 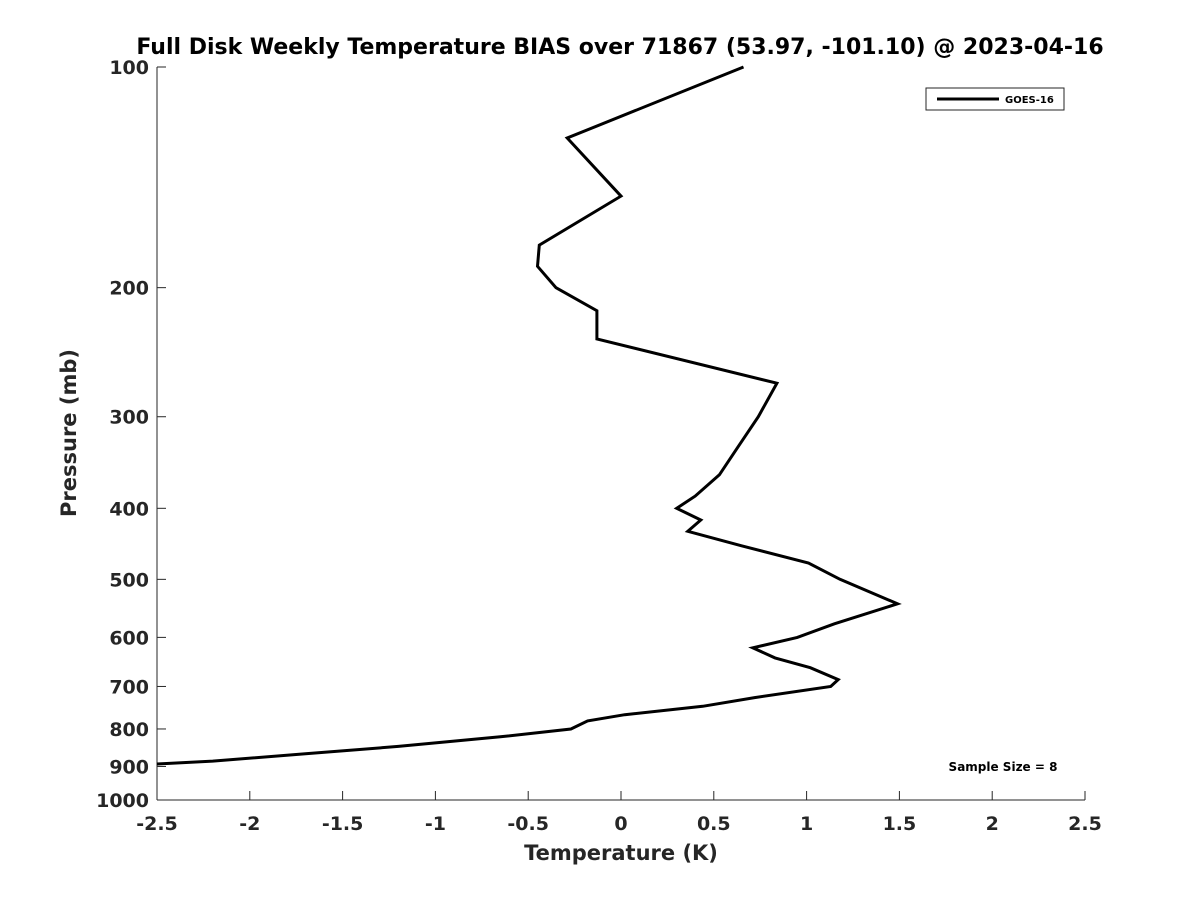 I want to click on y-tick-label: 700, so click(x=129, y=687).